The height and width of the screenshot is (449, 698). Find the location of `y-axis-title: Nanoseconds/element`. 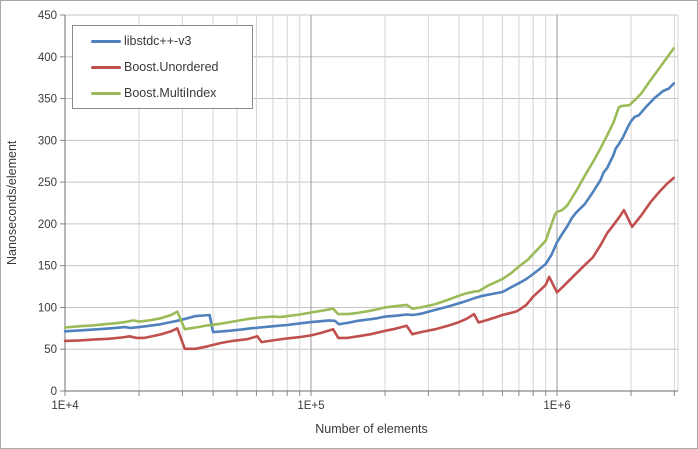

y-axis-title: Nanoseconds/element is located at coordinates (12, 203).